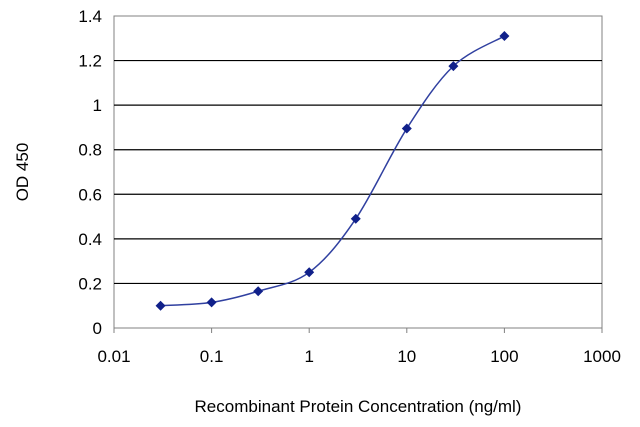 The height and width of the screenshot is (427, 640). What do you see at coordinates (308, 356) in the screenshot?
I see `x-tick-label: 1` at bounding box center [308, 356].